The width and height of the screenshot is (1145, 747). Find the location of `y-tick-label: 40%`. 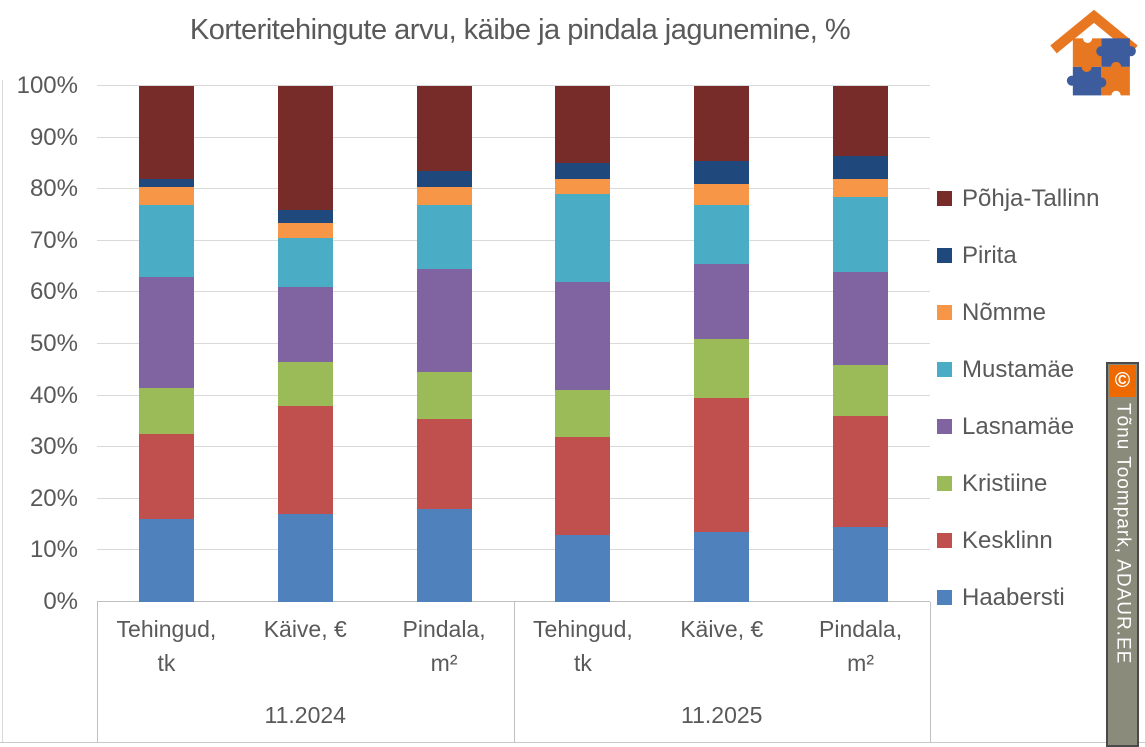

y-tick-label: 40% is located at coordinates (53, 395).